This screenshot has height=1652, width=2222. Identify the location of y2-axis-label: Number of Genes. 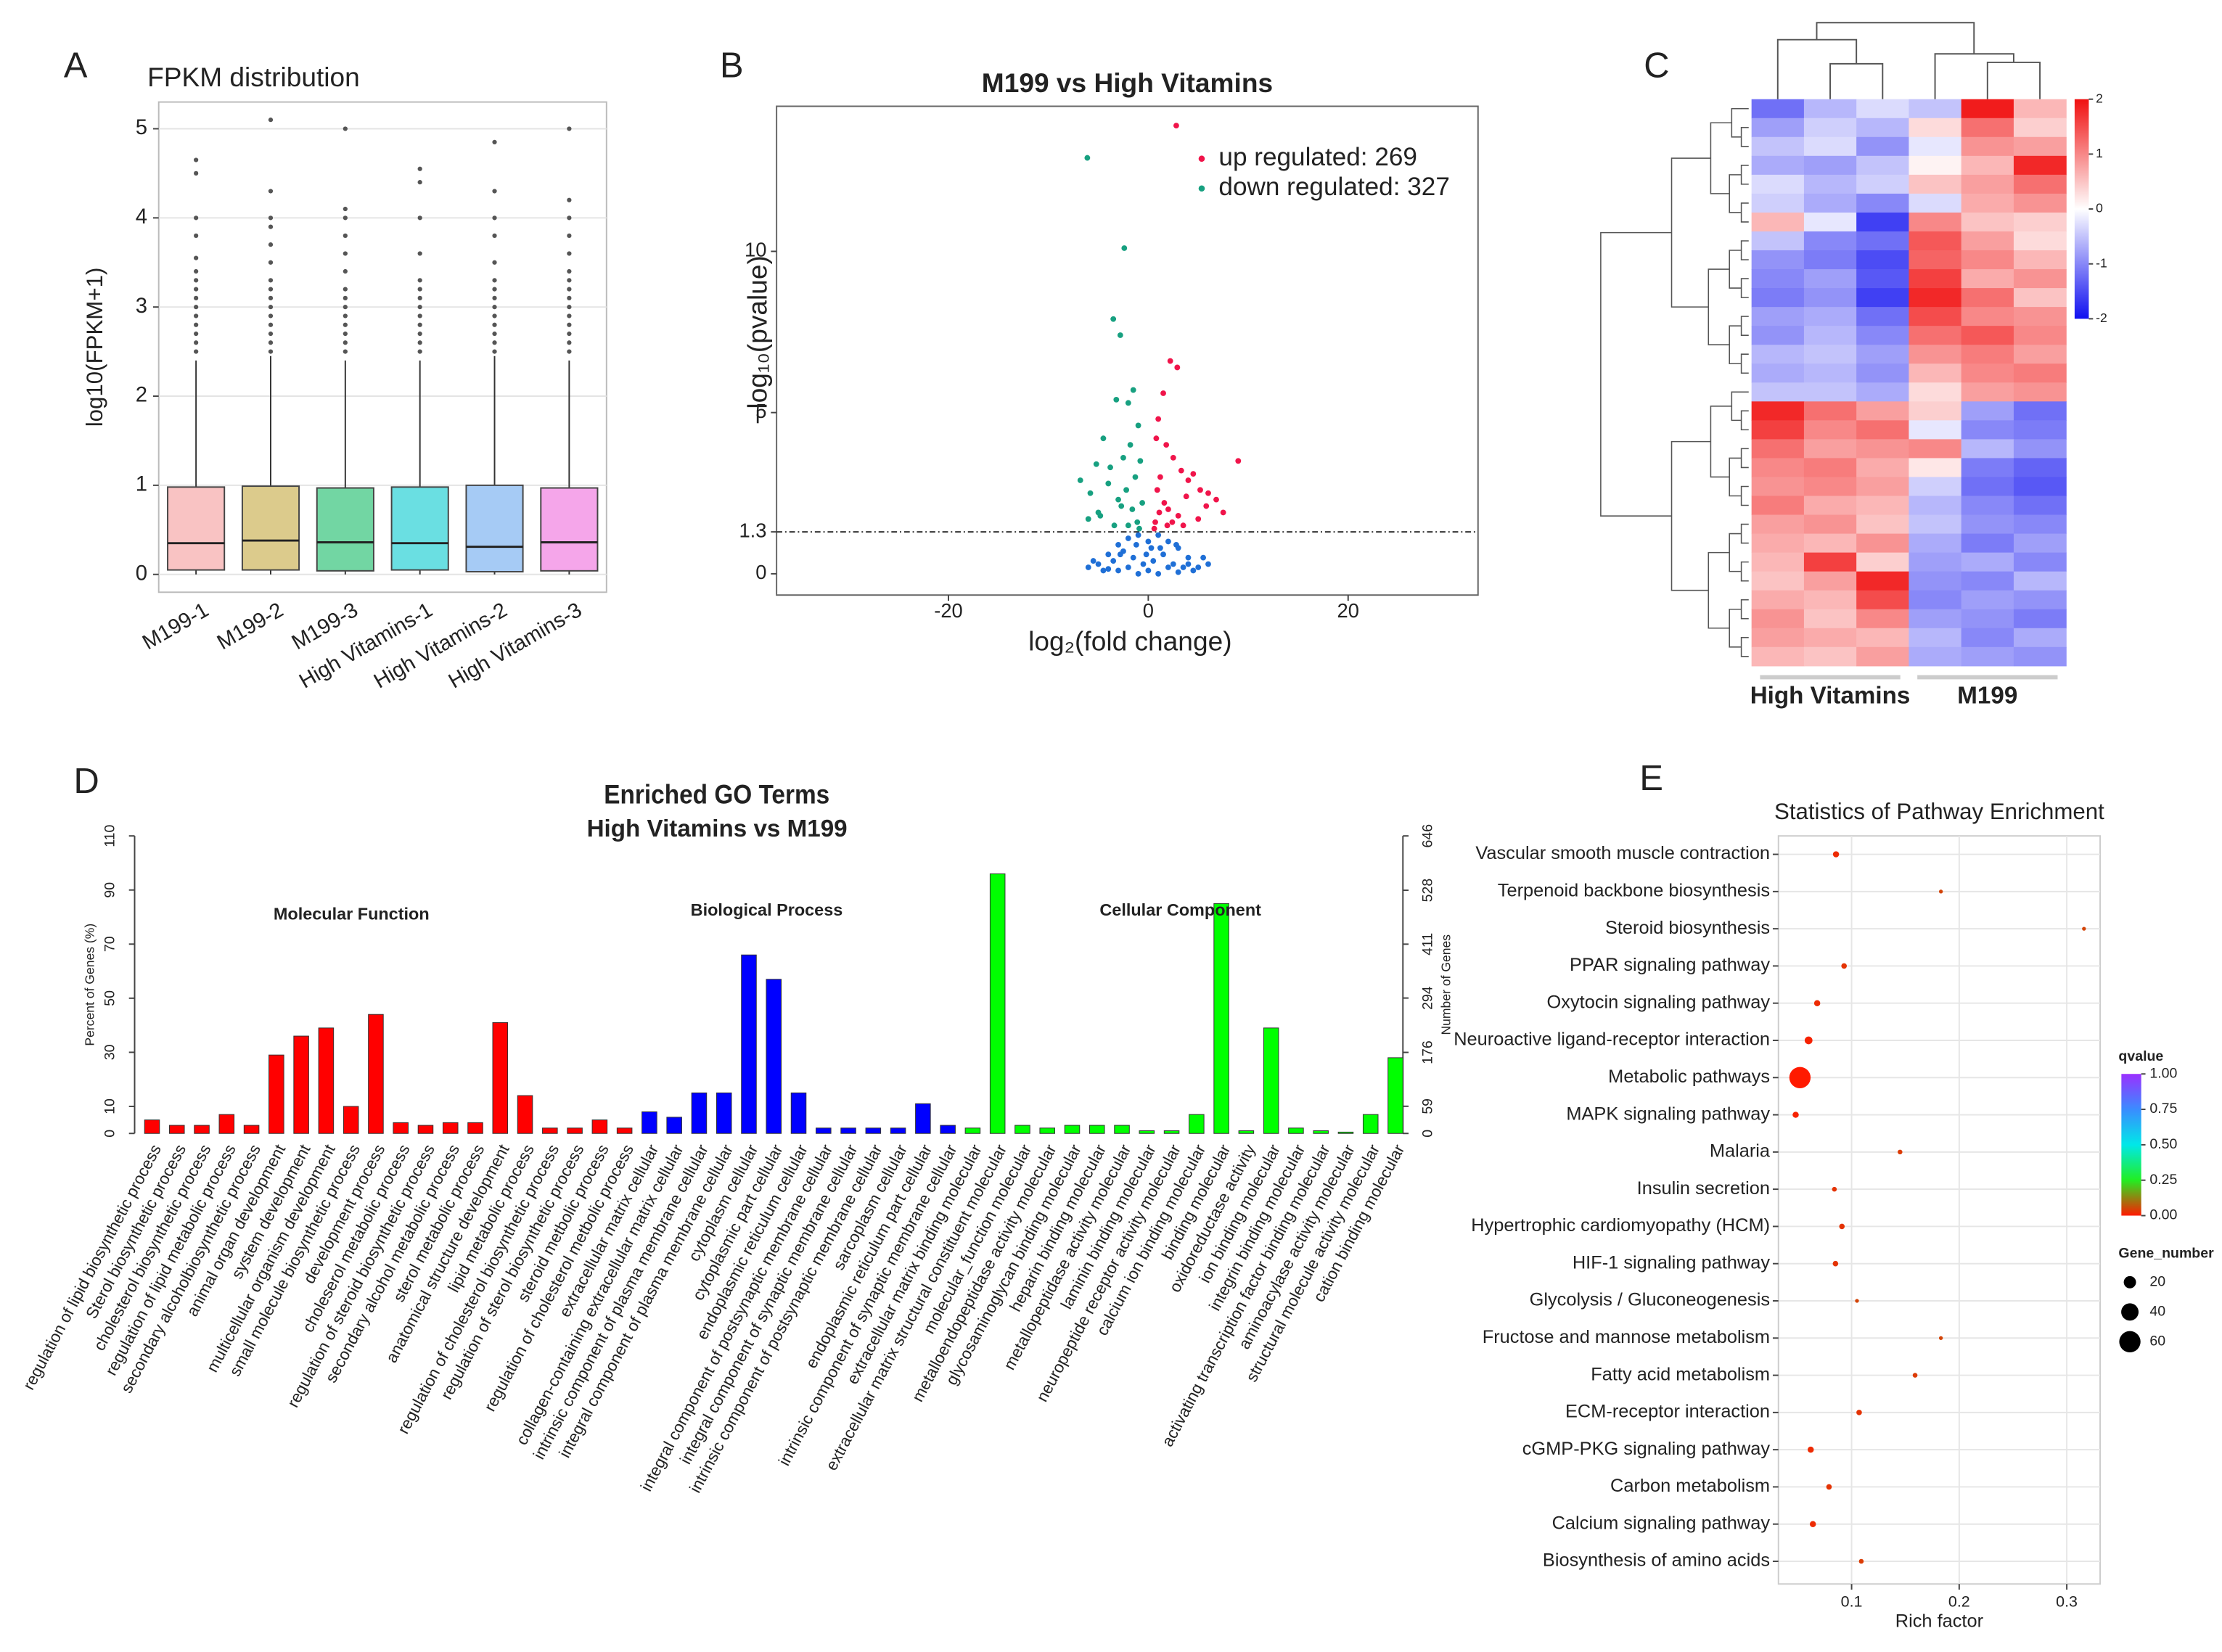
(1445, 985).